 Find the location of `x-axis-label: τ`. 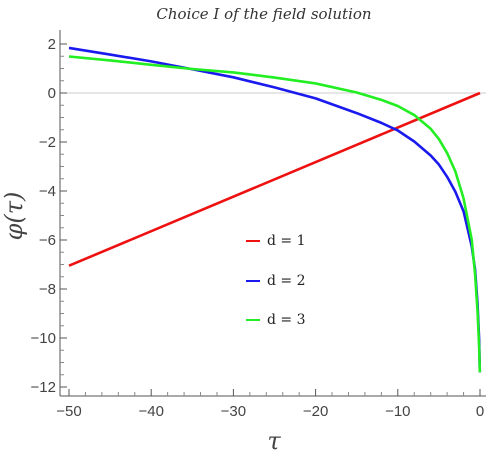

x-axis-label: τ is located at coordinates (274, 441).